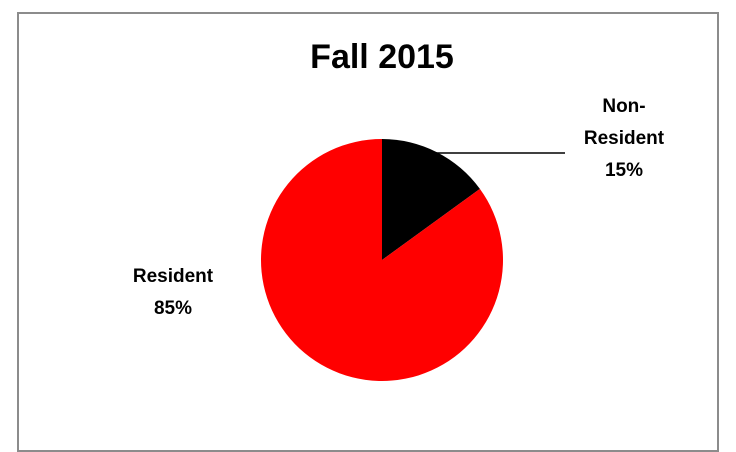 The height and width of the screenshot is (452, 736). I want to click on slice-label-line: 15%, so click(624, 170).